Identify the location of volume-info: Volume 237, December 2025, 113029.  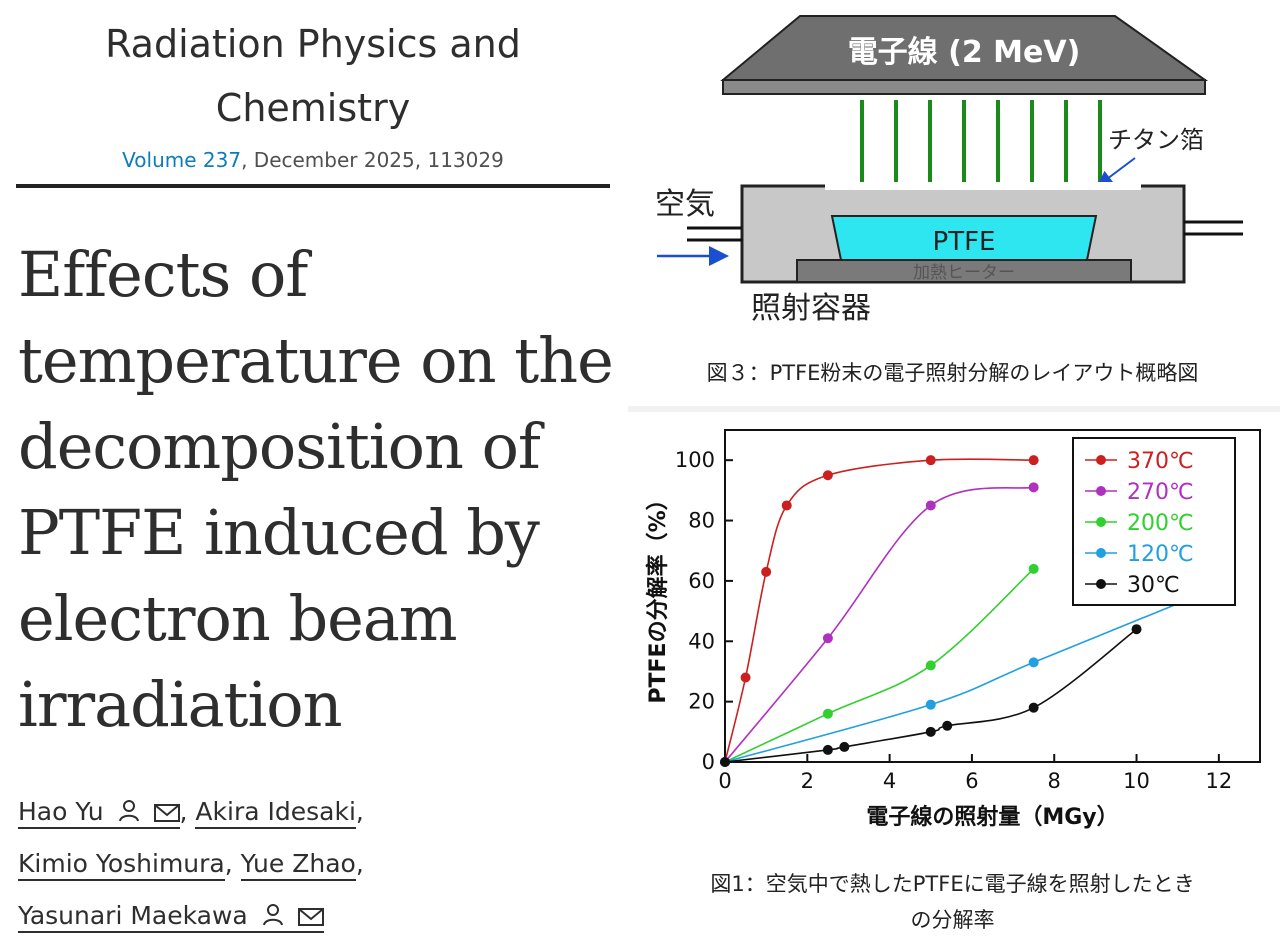
(313, 160).